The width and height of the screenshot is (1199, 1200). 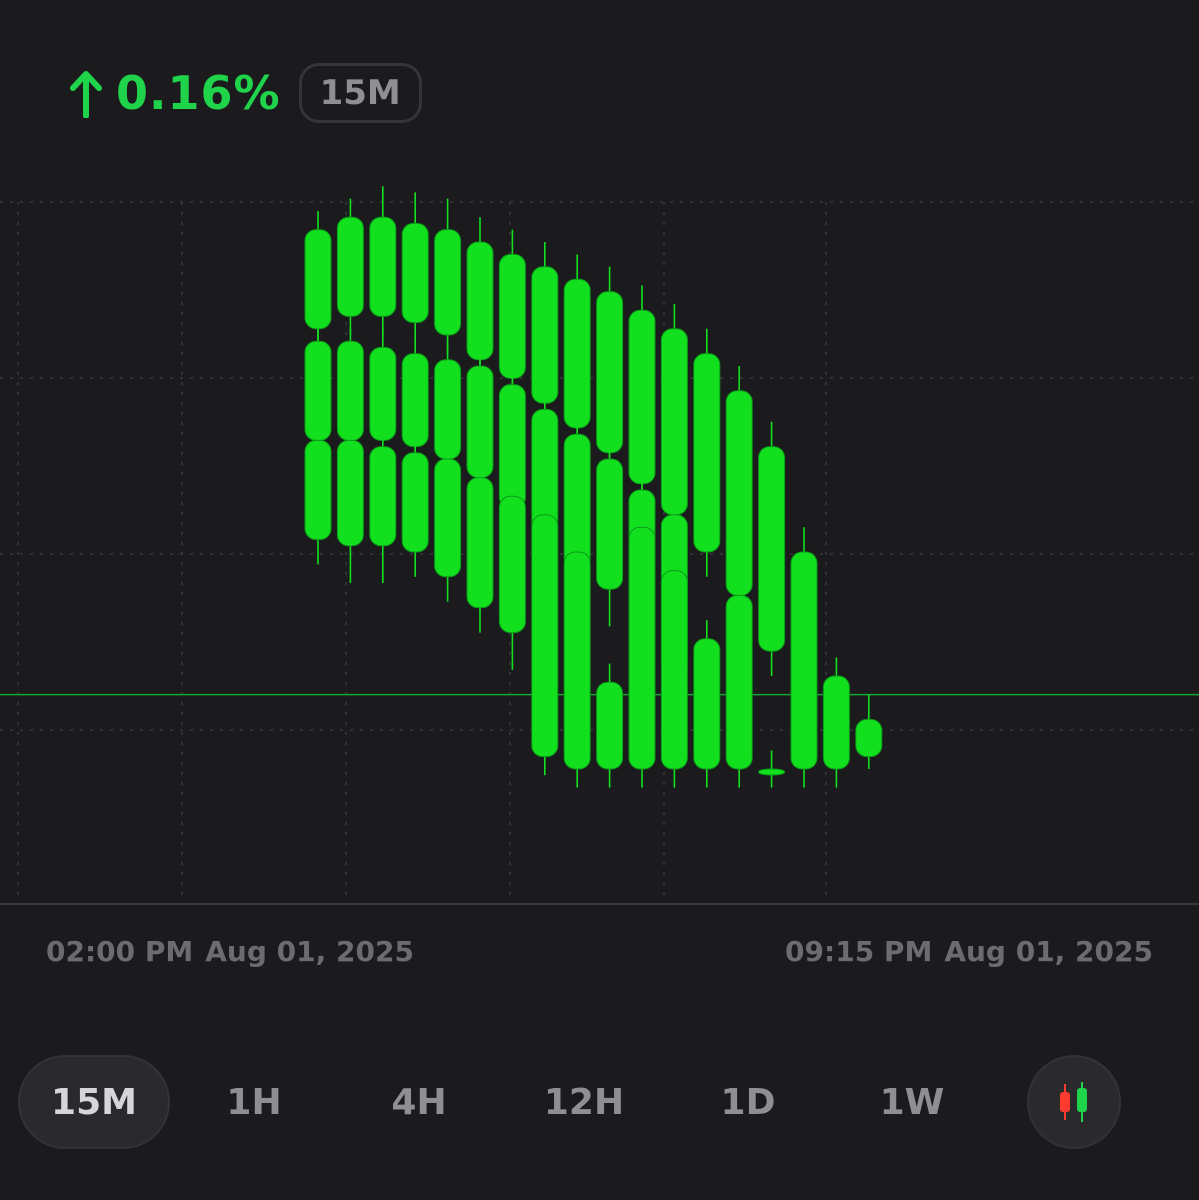 I want to click on x-axis-end-time: 09:15 PM, so click(x=859, y=951).